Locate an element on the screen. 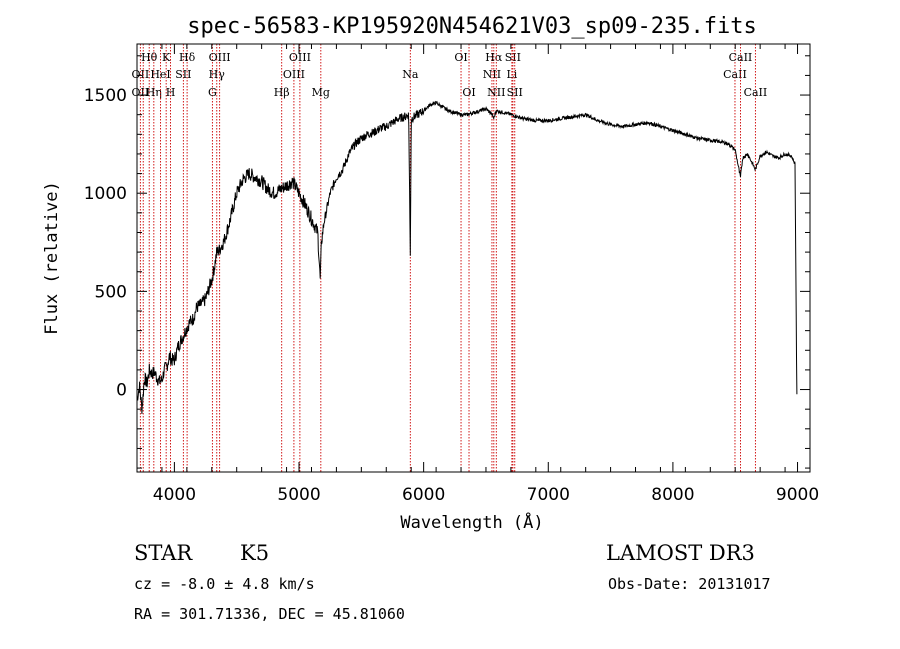 The width and height of the screenshot is (900, 649). y-tick-label: 1000 is located at coordinates (105, 194).